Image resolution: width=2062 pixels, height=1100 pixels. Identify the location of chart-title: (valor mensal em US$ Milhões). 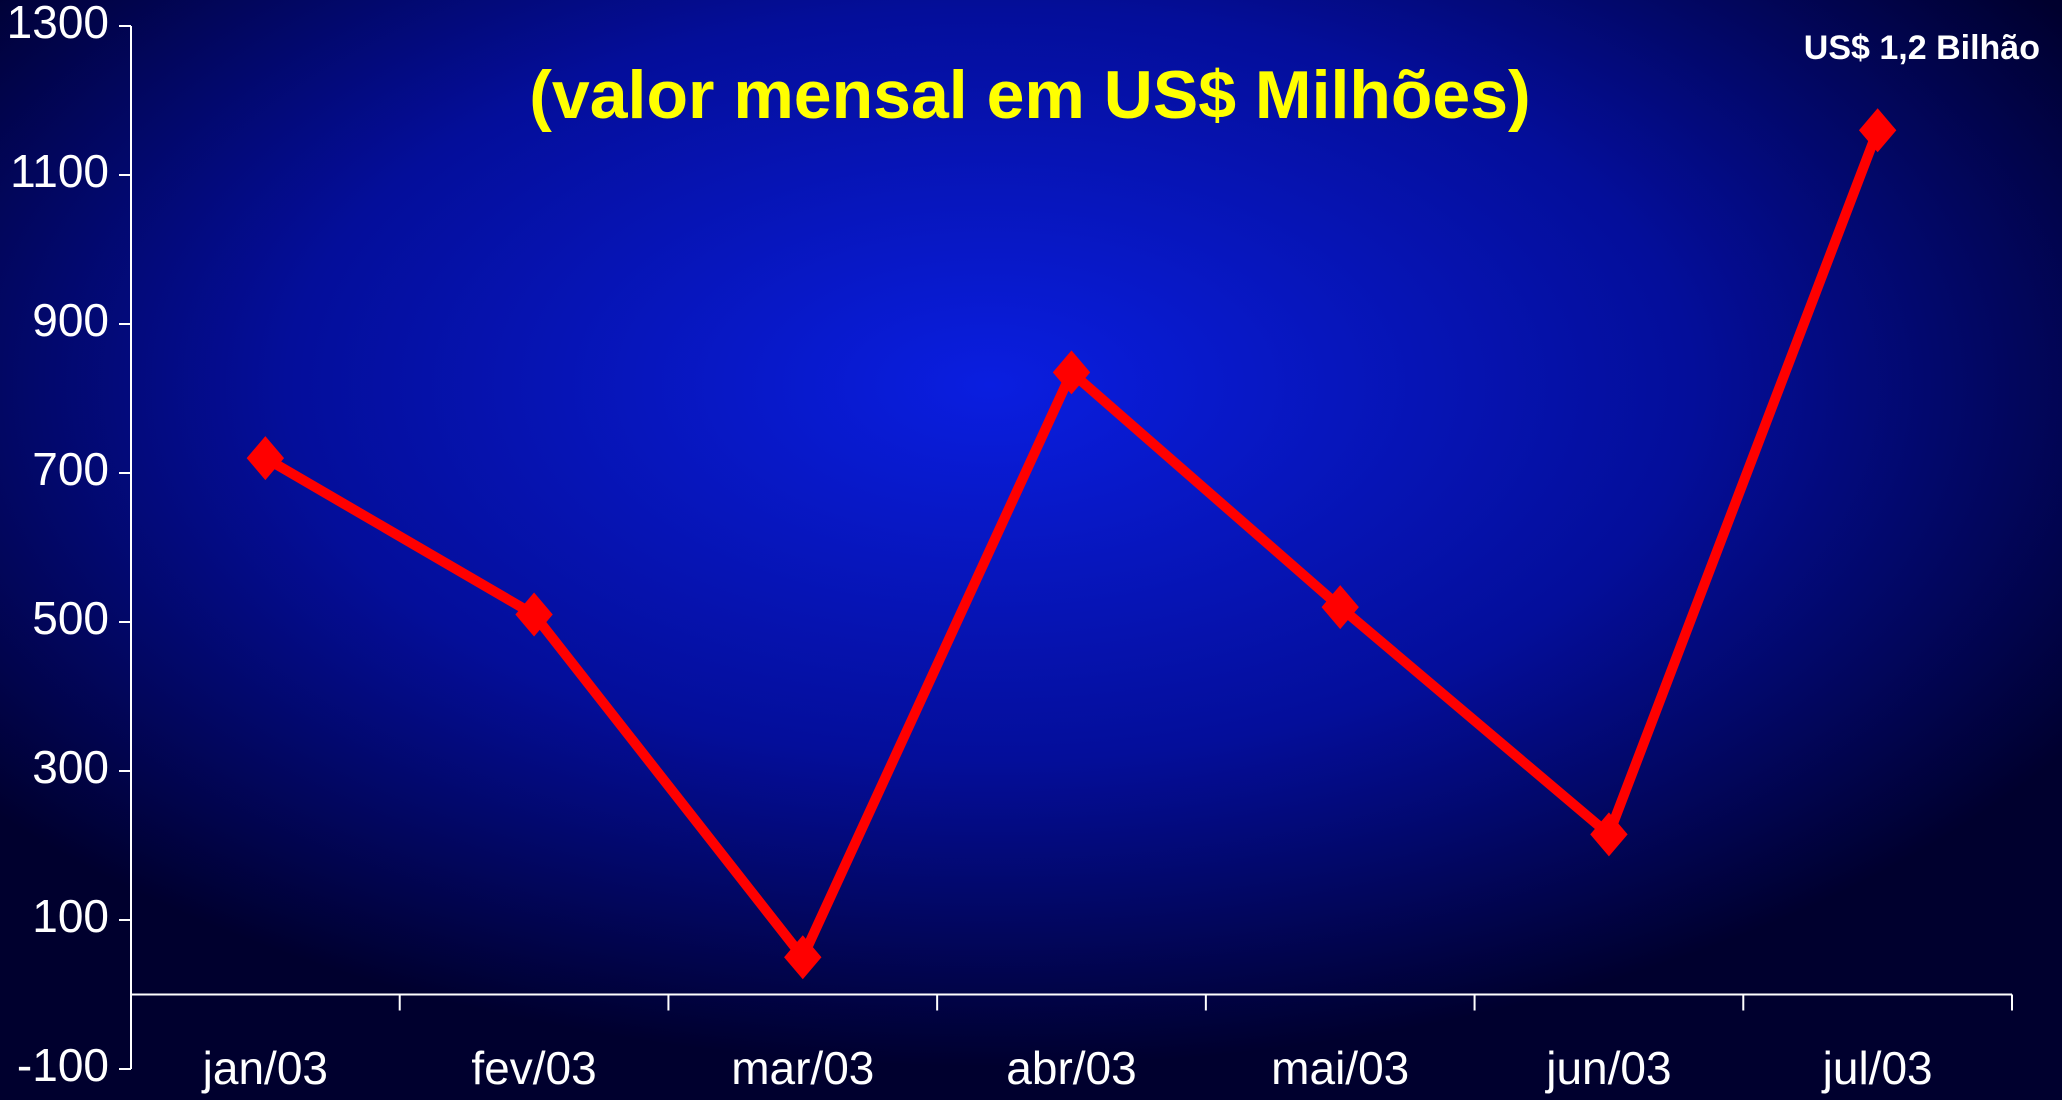
(1029, 95).